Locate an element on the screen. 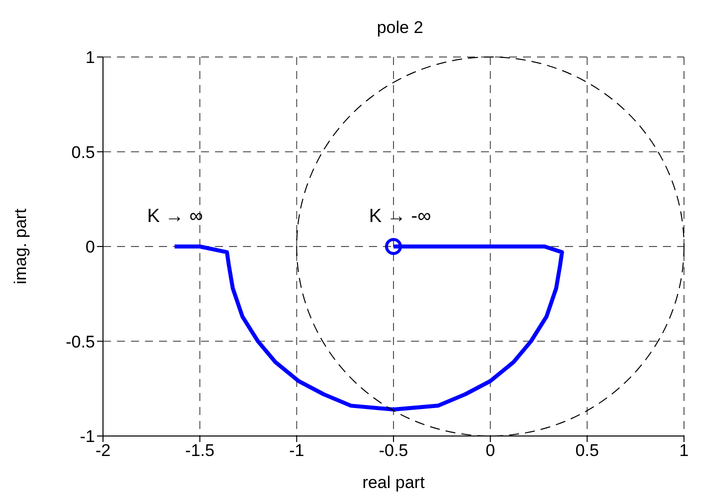 This screenshot has width=702, height=502. y-tick-label: -0.5 is located at coordinates (80, 342).